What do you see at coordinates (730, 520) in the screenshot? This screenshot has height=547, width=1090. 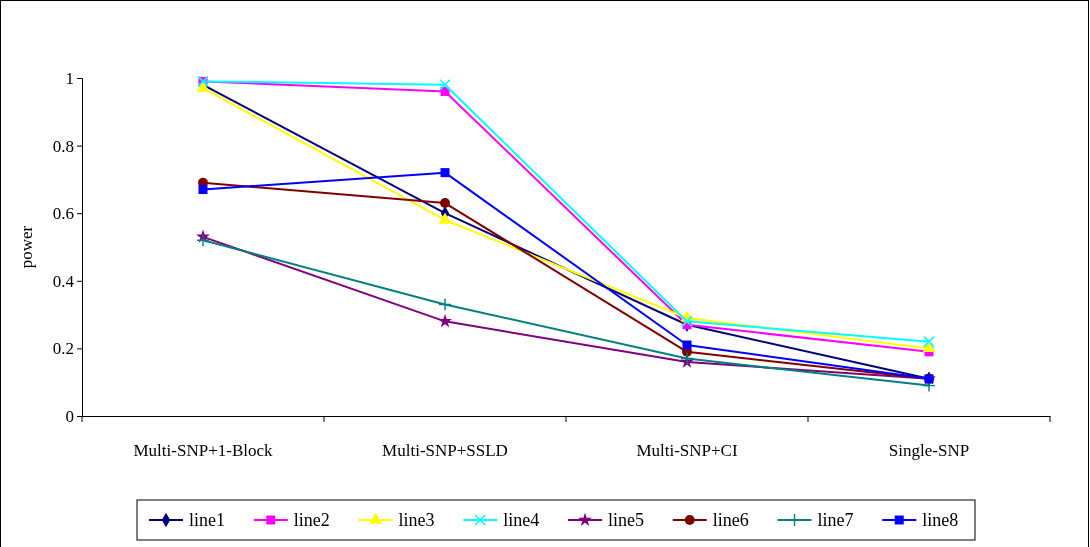 I see `legend-label: line6` at bounding box center [730, 520].